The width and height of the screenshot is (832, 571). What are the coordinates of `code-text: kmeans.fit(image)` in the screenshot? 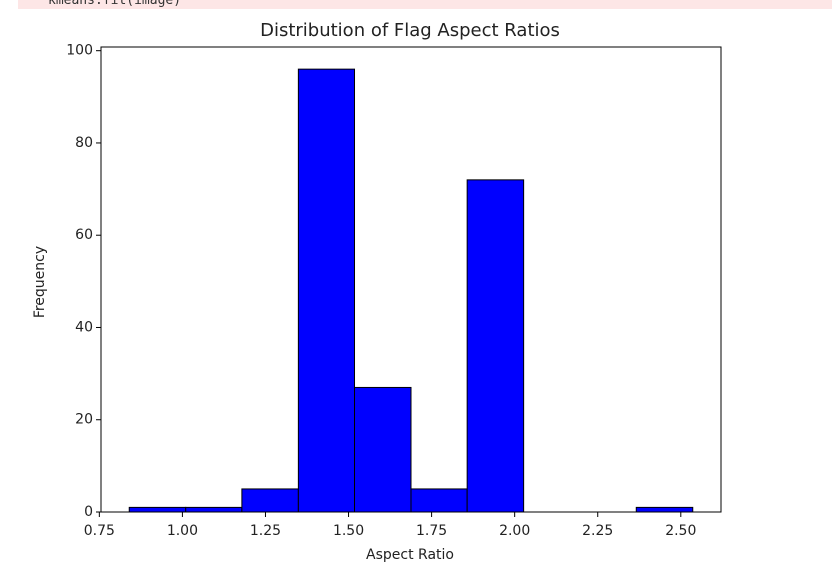 It's located at (115, 4).